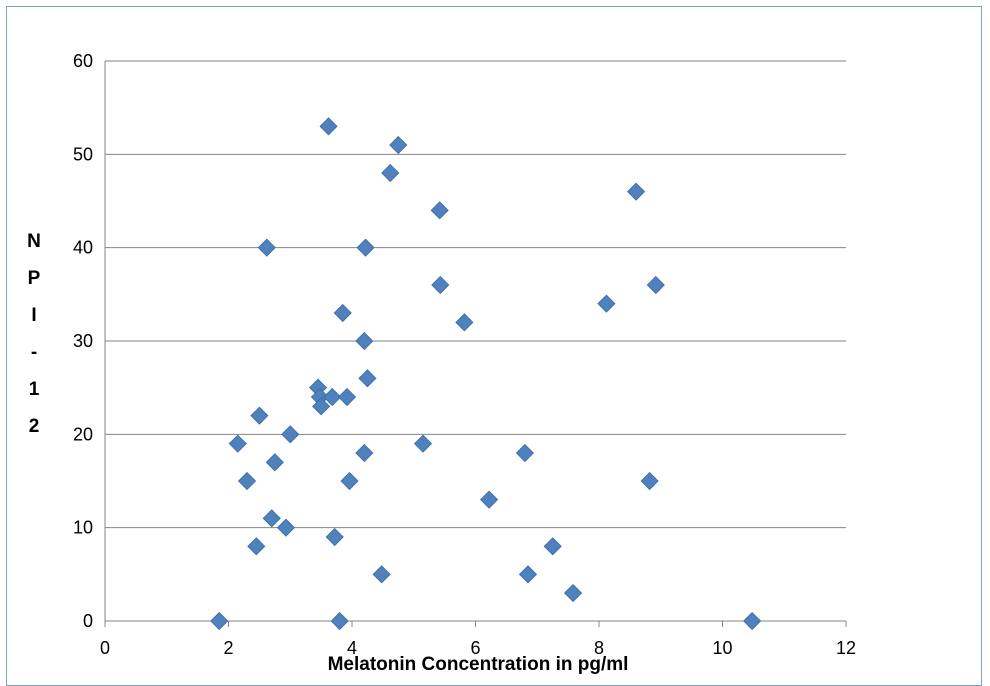  Describe the element at coordinates (722, 648) in the screenshot. I see `x-tick-label: 10` at that location.